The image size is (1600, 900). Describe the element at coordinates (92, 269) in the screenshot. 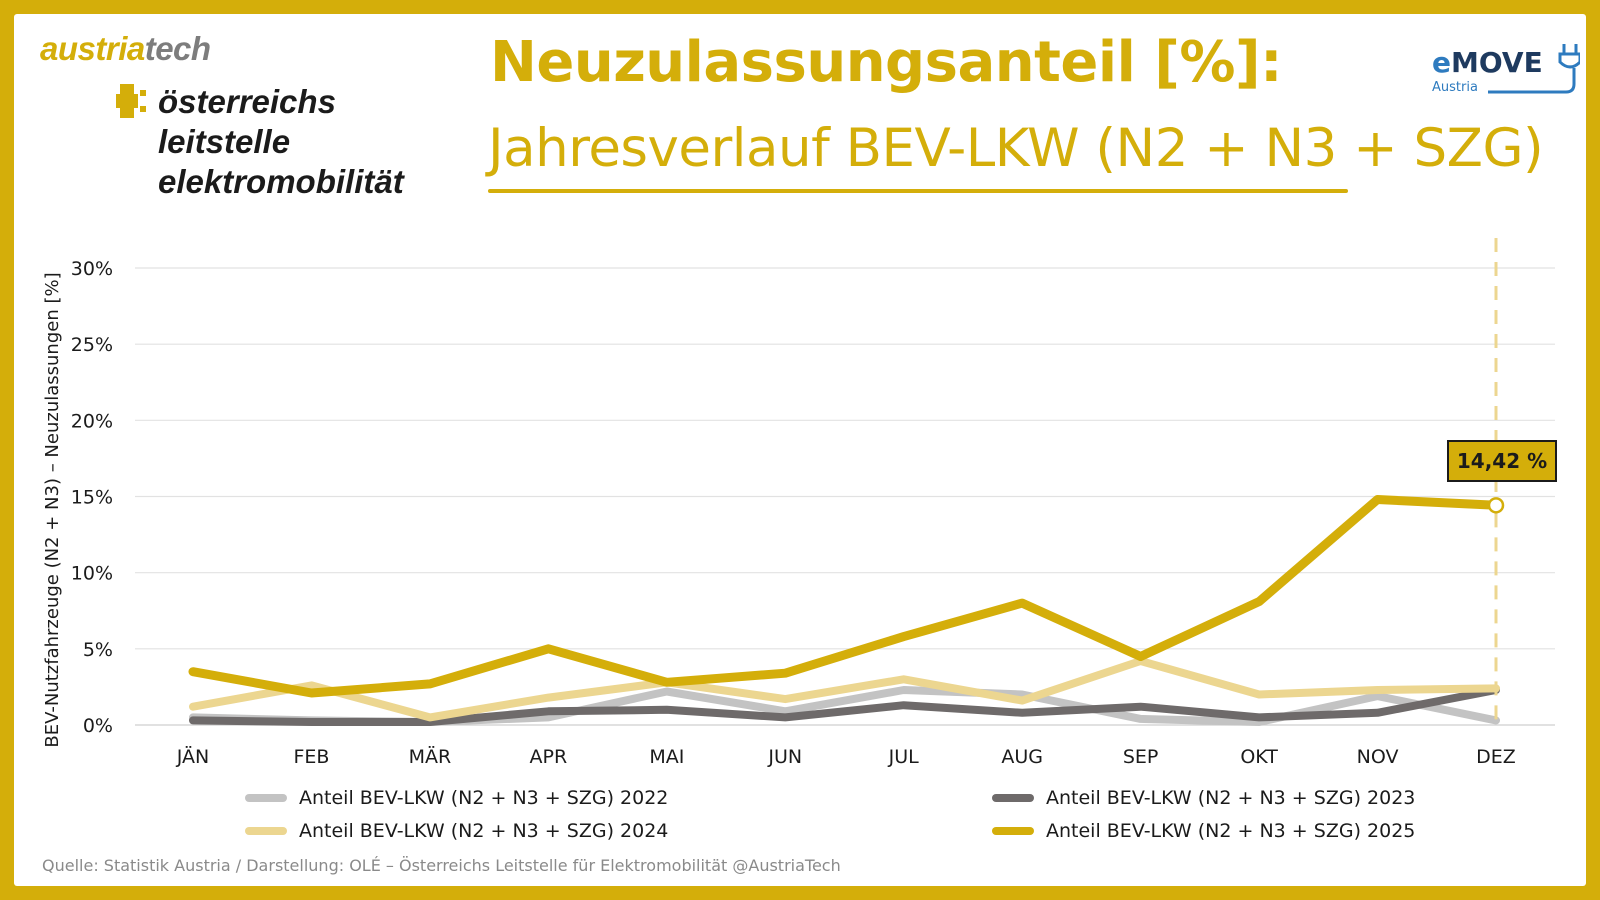

I see `y-tick-label: 30%` at that location.